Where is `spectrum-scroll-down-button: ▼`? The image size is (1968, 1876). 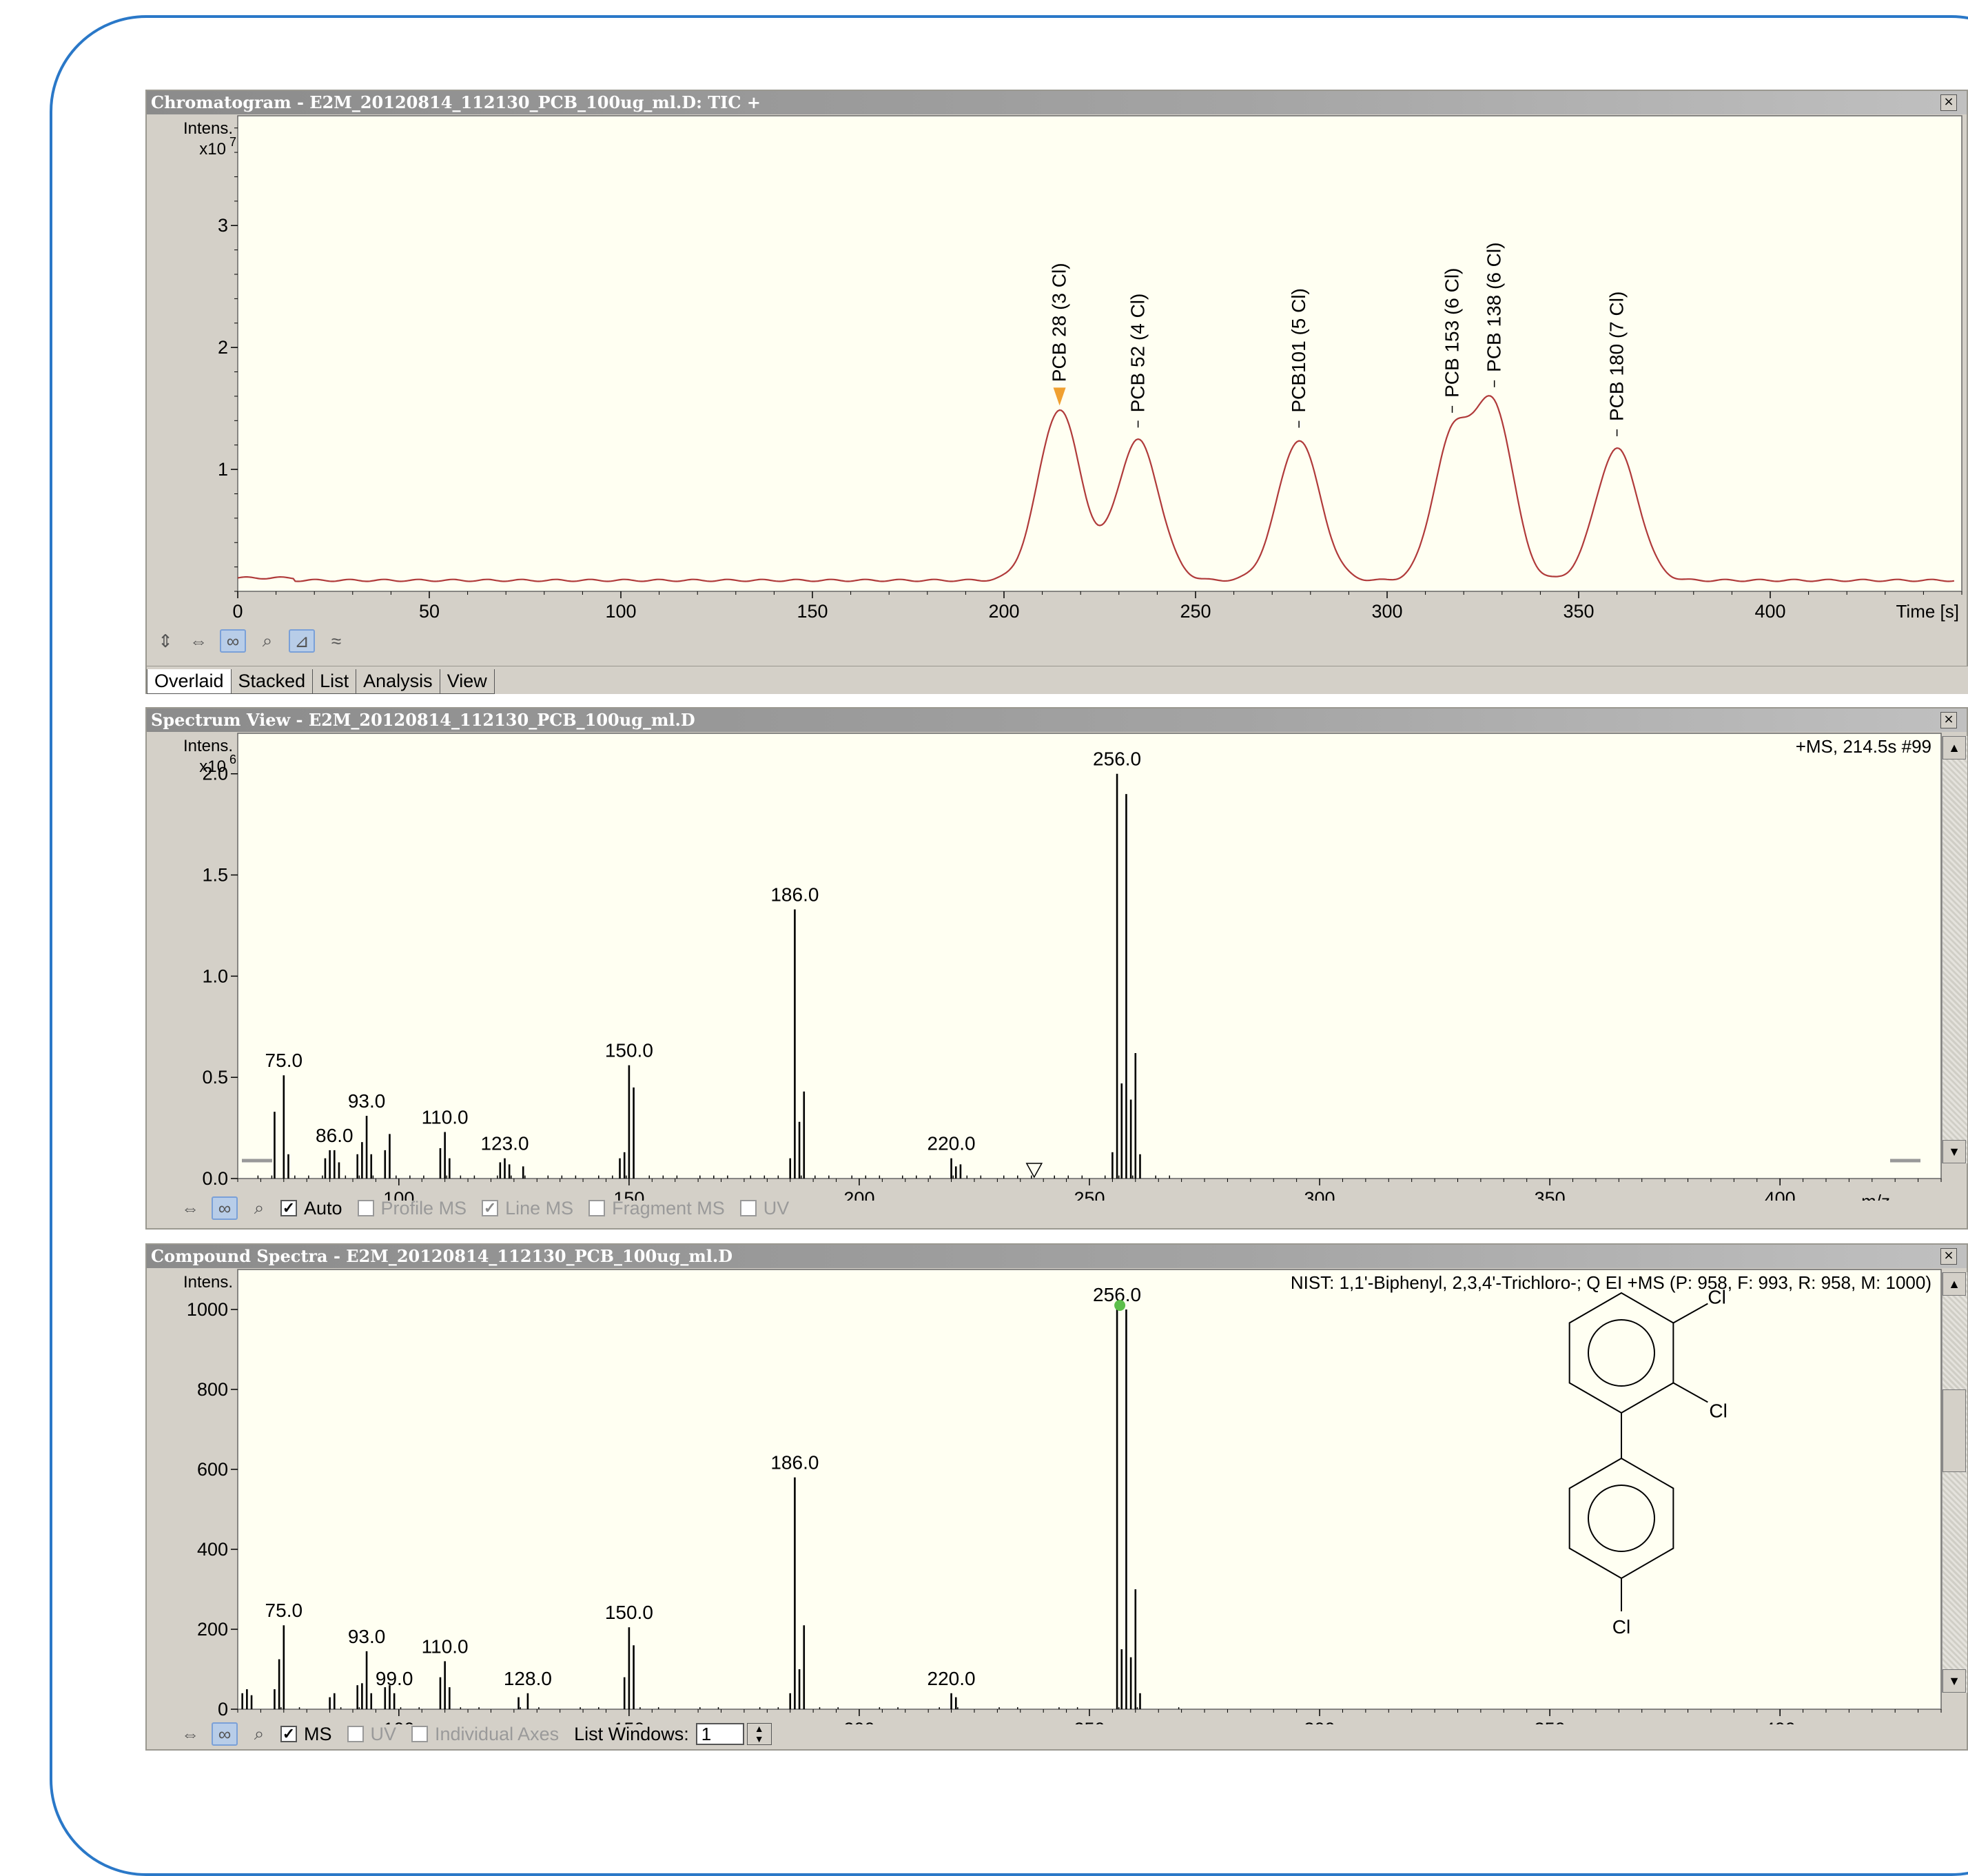 spectrum-scroll-down-button: ▼ is located at coordinates (1954, 1151).